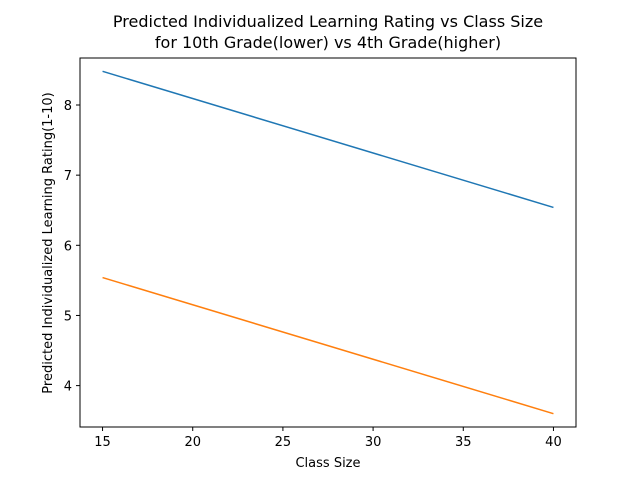 Image resolution: width=640 pixels, height=480 pixels. Describe the element at coordinates (283, 442) in the screenshot. I see `x-tick-label-25: 25` at that location.